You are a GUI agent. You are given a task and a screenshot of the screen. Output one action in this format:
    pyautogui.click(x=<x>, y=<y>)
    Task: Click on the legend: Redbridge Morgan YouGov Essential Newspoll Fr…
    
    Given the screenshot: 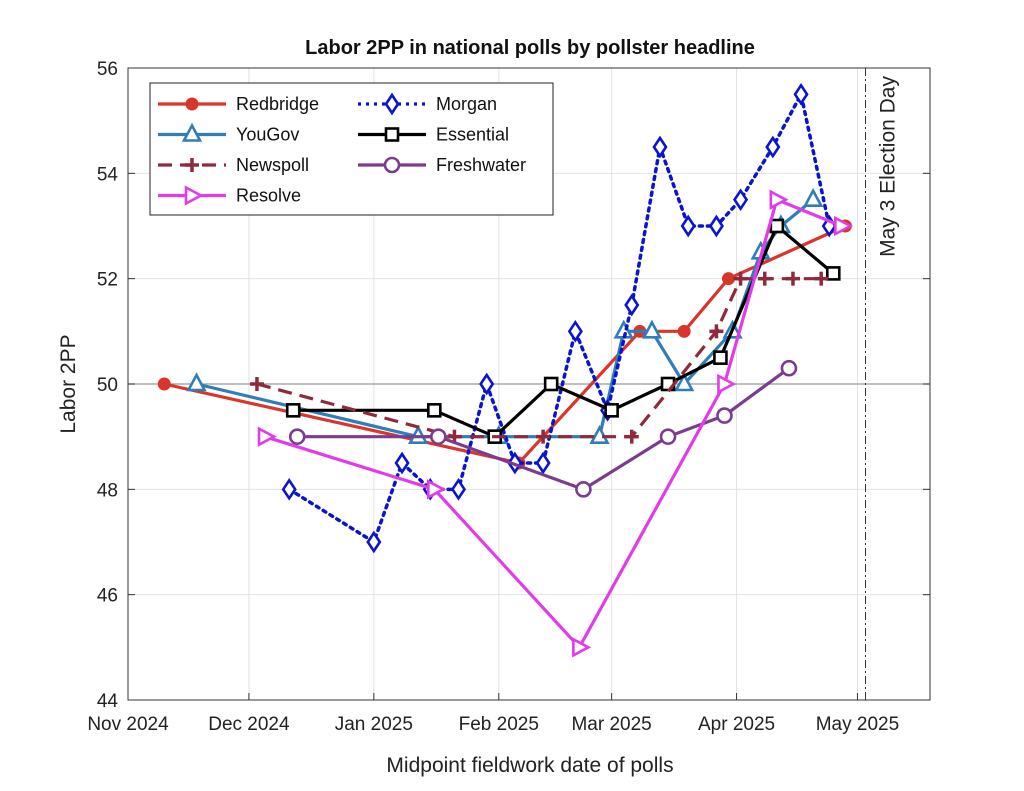 What is the action you would take?
    pyautogui.click(x=351, y=149)
    